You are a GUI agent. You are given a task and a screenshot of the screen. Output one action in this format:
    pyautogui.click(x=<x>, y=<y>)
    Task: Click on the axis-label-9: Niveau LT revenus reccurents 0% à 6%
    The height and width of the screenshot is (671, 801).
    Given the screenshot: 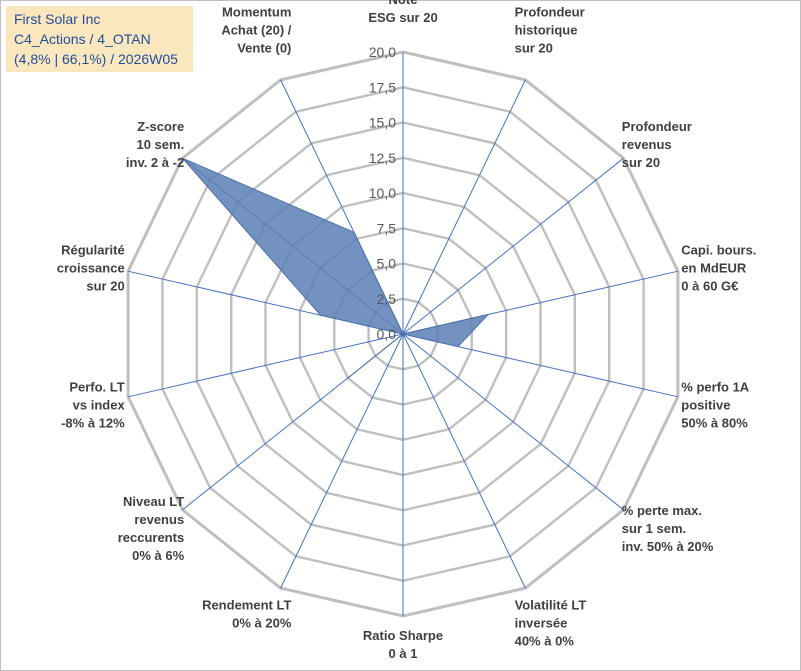 What is the action you would take?
    pyautogui.click(x=151, y=528)
    